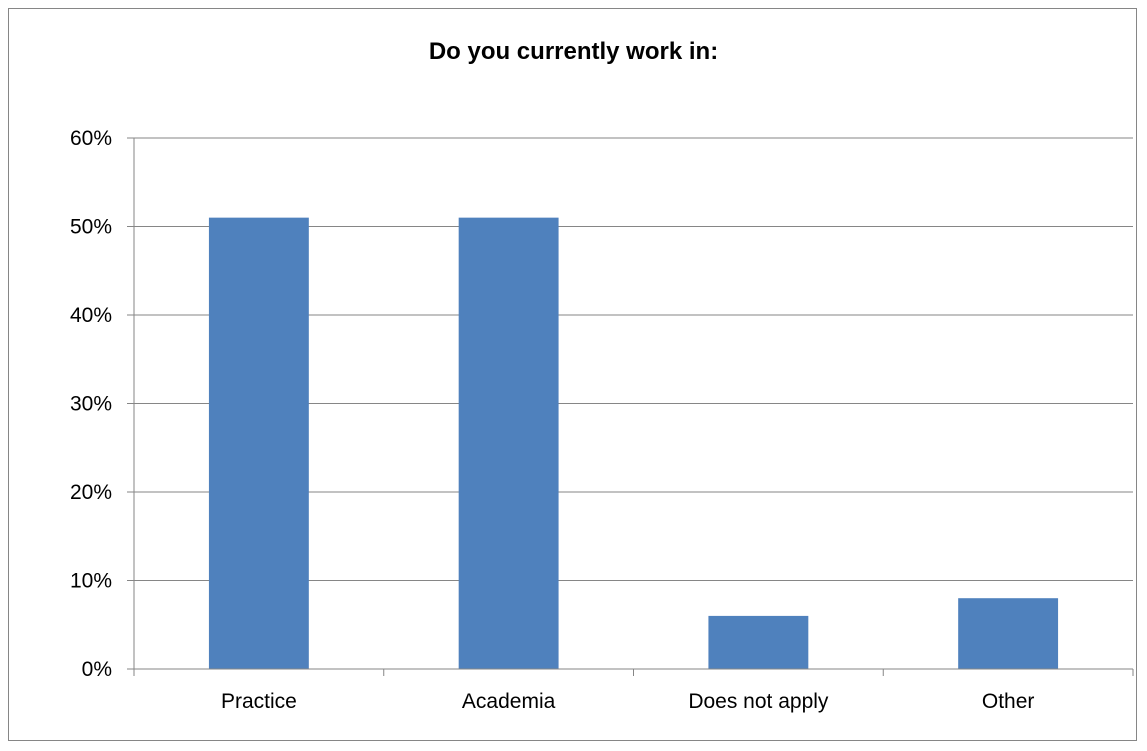  What do you see at coordinates (91, 492) in the screenshot?
I see `y-tick-label: 20%` at bounding box center [91, 492].